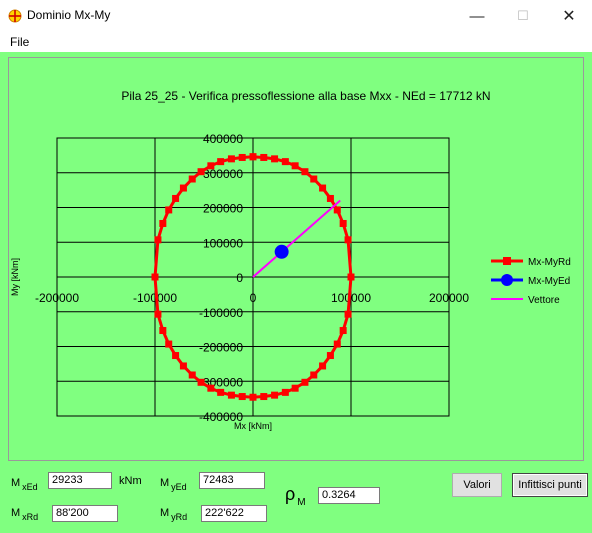  Describe the element at coordinates (221, 382) in the screenshot. I see `y-tick-label: -300000` at that location.